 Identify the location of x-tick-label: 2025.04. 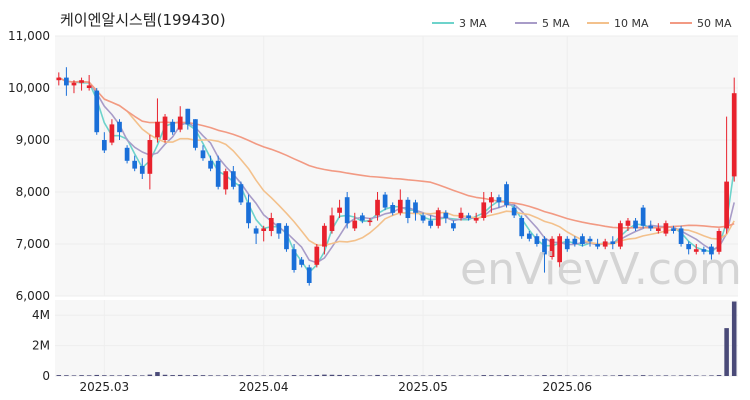
(264, 387).